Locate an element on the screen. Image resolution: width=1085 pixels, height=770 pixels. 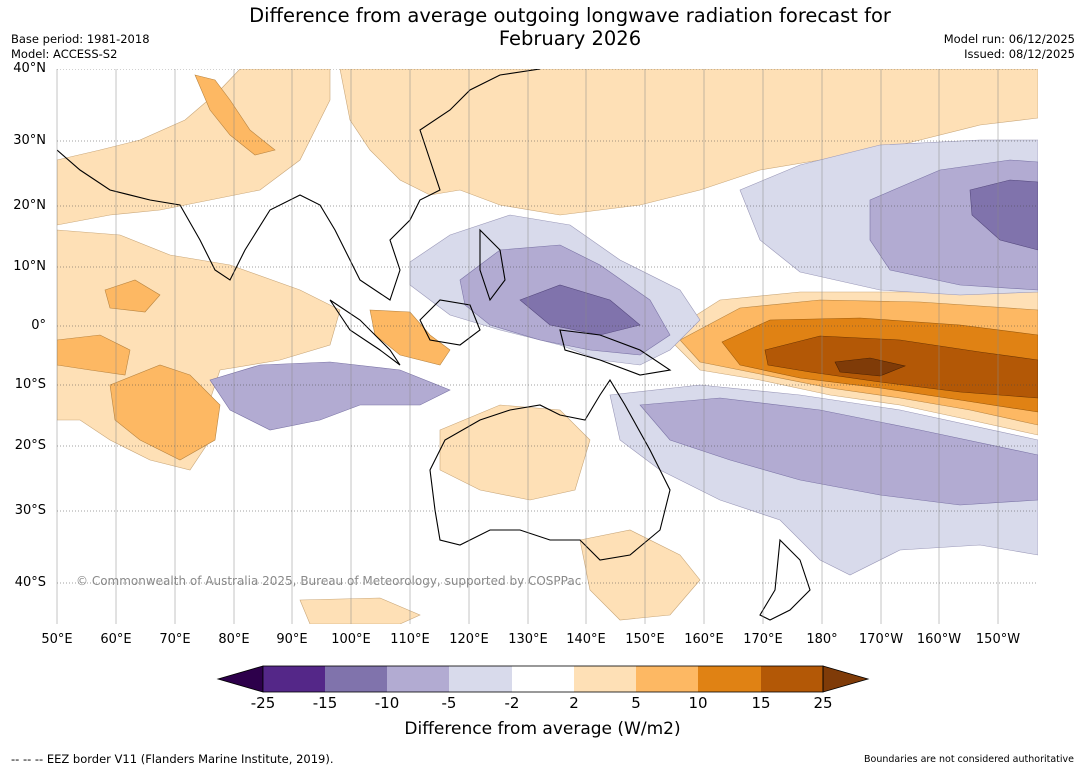
coast-philippines is located at coordinates (492, 265).